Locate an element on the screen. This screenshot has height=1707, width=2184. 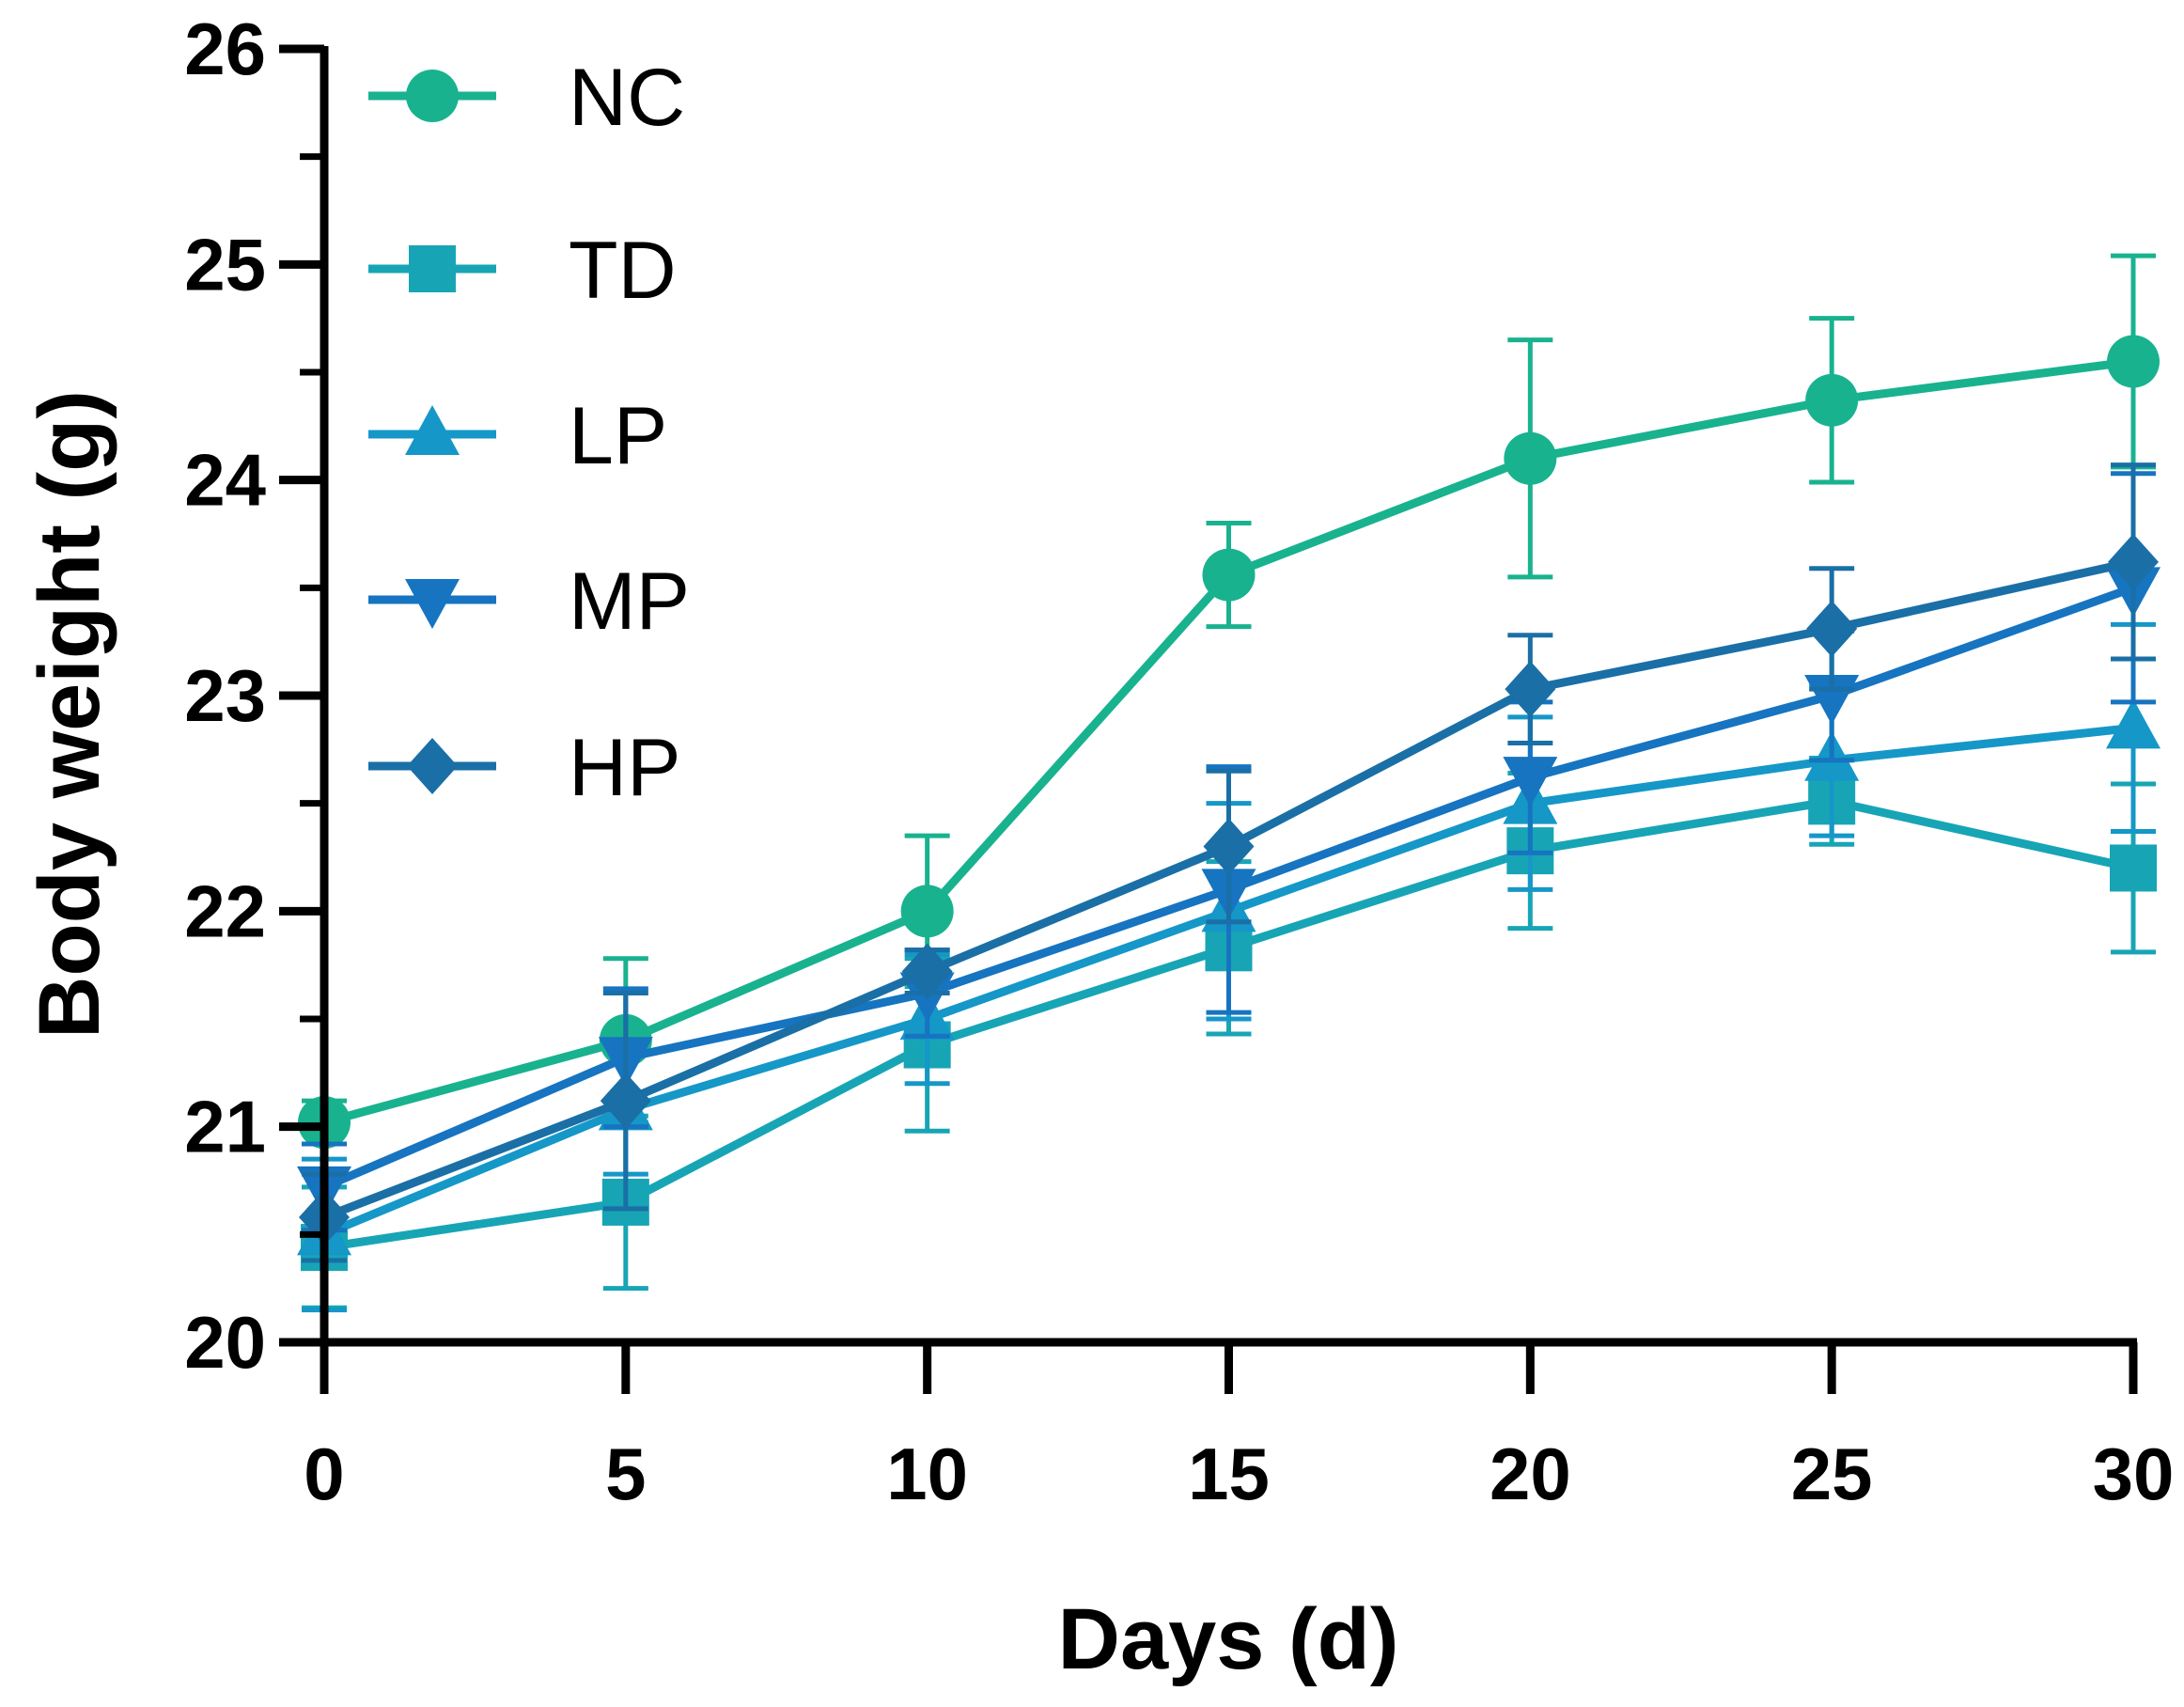
legend-item-nc: NC is located at coordinates (526, 98).